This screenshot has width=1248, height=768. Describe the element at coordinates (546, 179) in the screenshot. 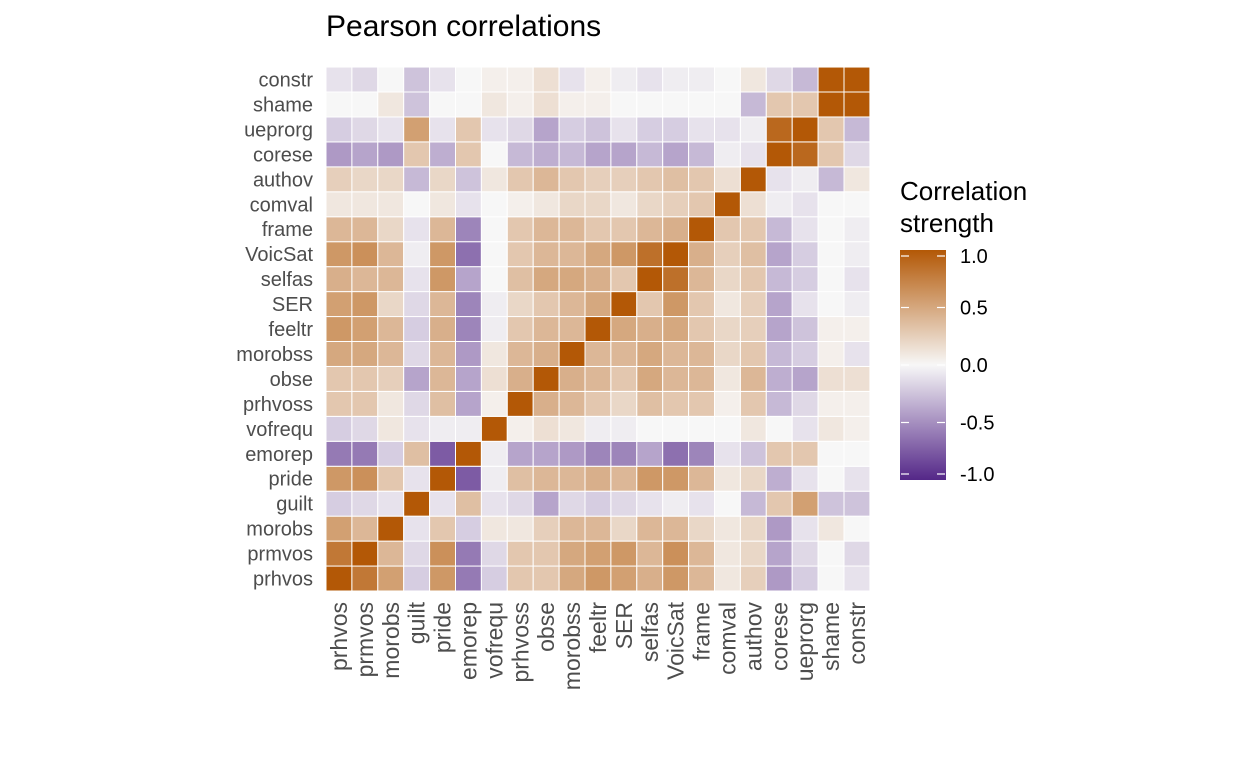

I see `heatmap-cell-authov-obse` at that location.